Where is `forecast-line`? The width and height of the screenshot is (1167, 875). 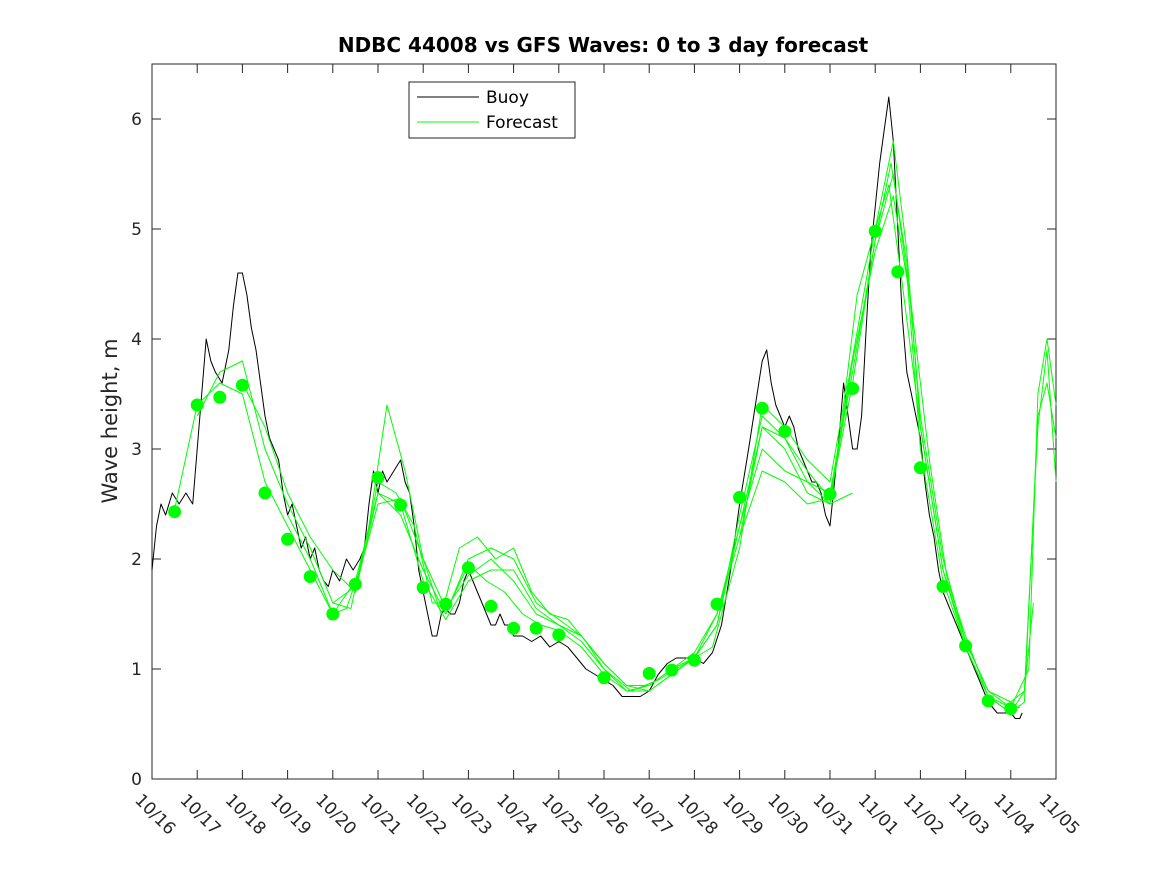
forecast-line is located at coordinates (592, 559).